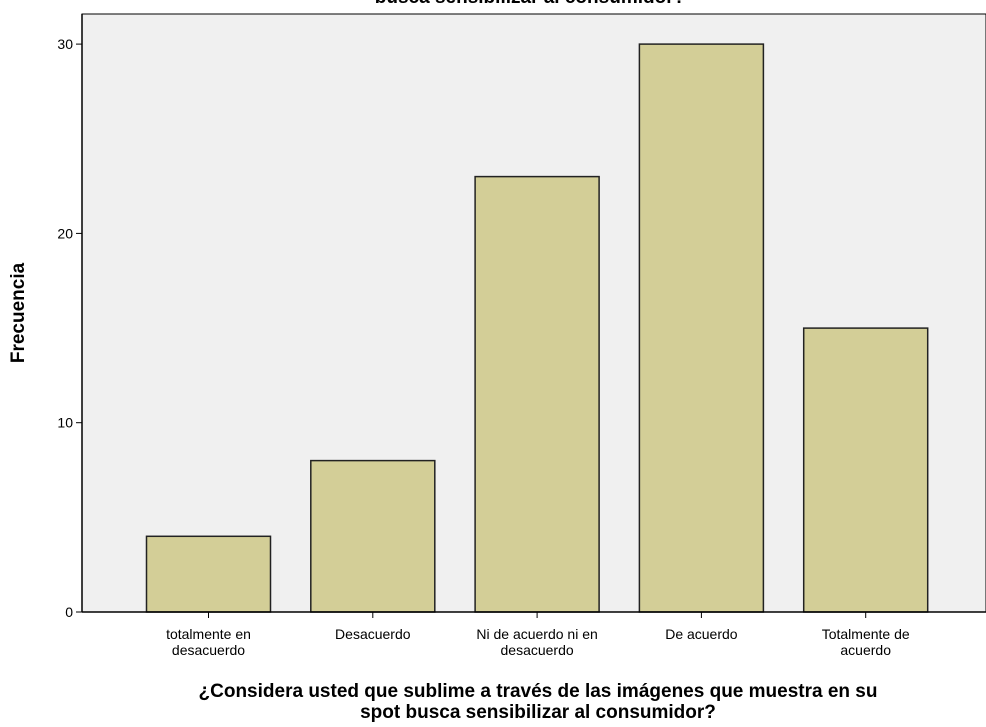 Image resolution: width=986 pixels, height=727 pixels. What do you see at coordinates (530, 4) in the screenshot?
I see `chart-title: busca sensibilizar al consumidor?` at bounding box center [530, 4].